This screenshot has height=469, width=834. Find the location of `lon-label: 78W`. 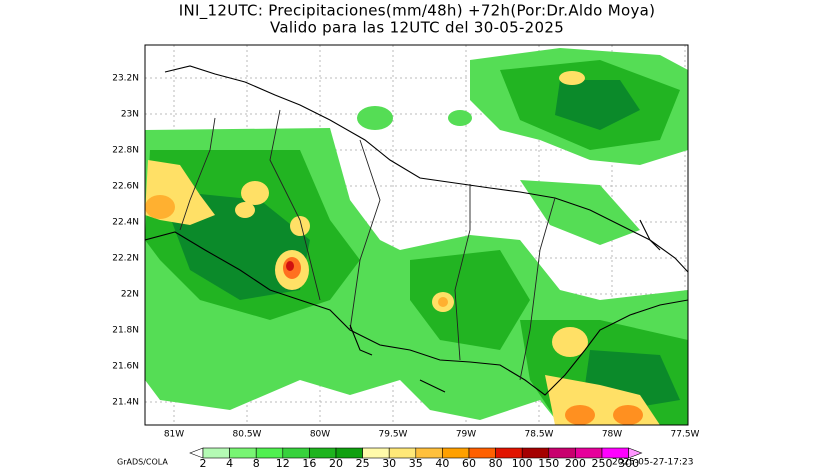

lon-label: 78W is located at coordinates (612, 435).